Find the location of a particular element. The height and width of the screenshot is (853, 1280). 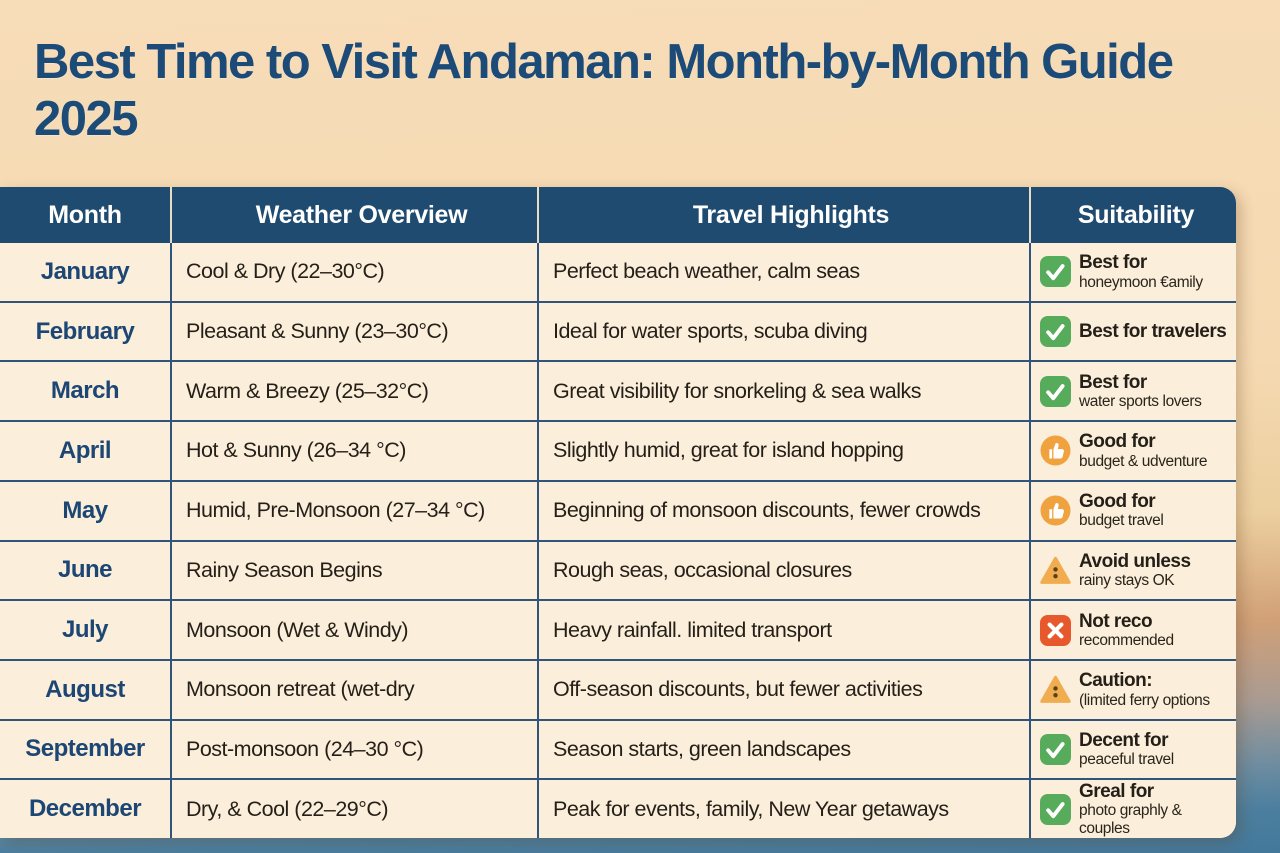

month-label: April is located at coordinates (85, 450).